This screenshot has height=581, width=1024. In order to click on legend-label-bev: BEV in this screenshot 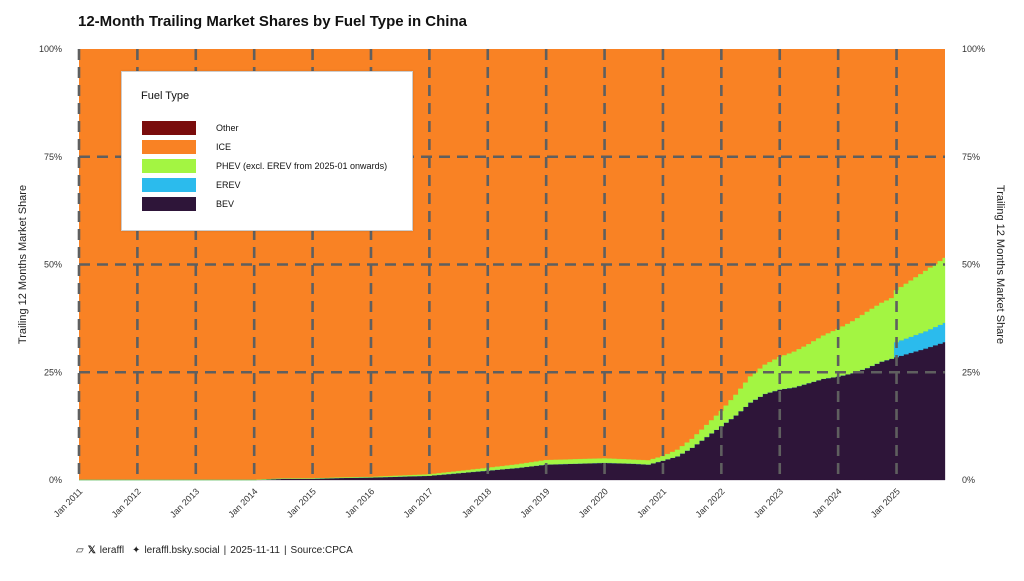, I will do `click(225, 204)`.